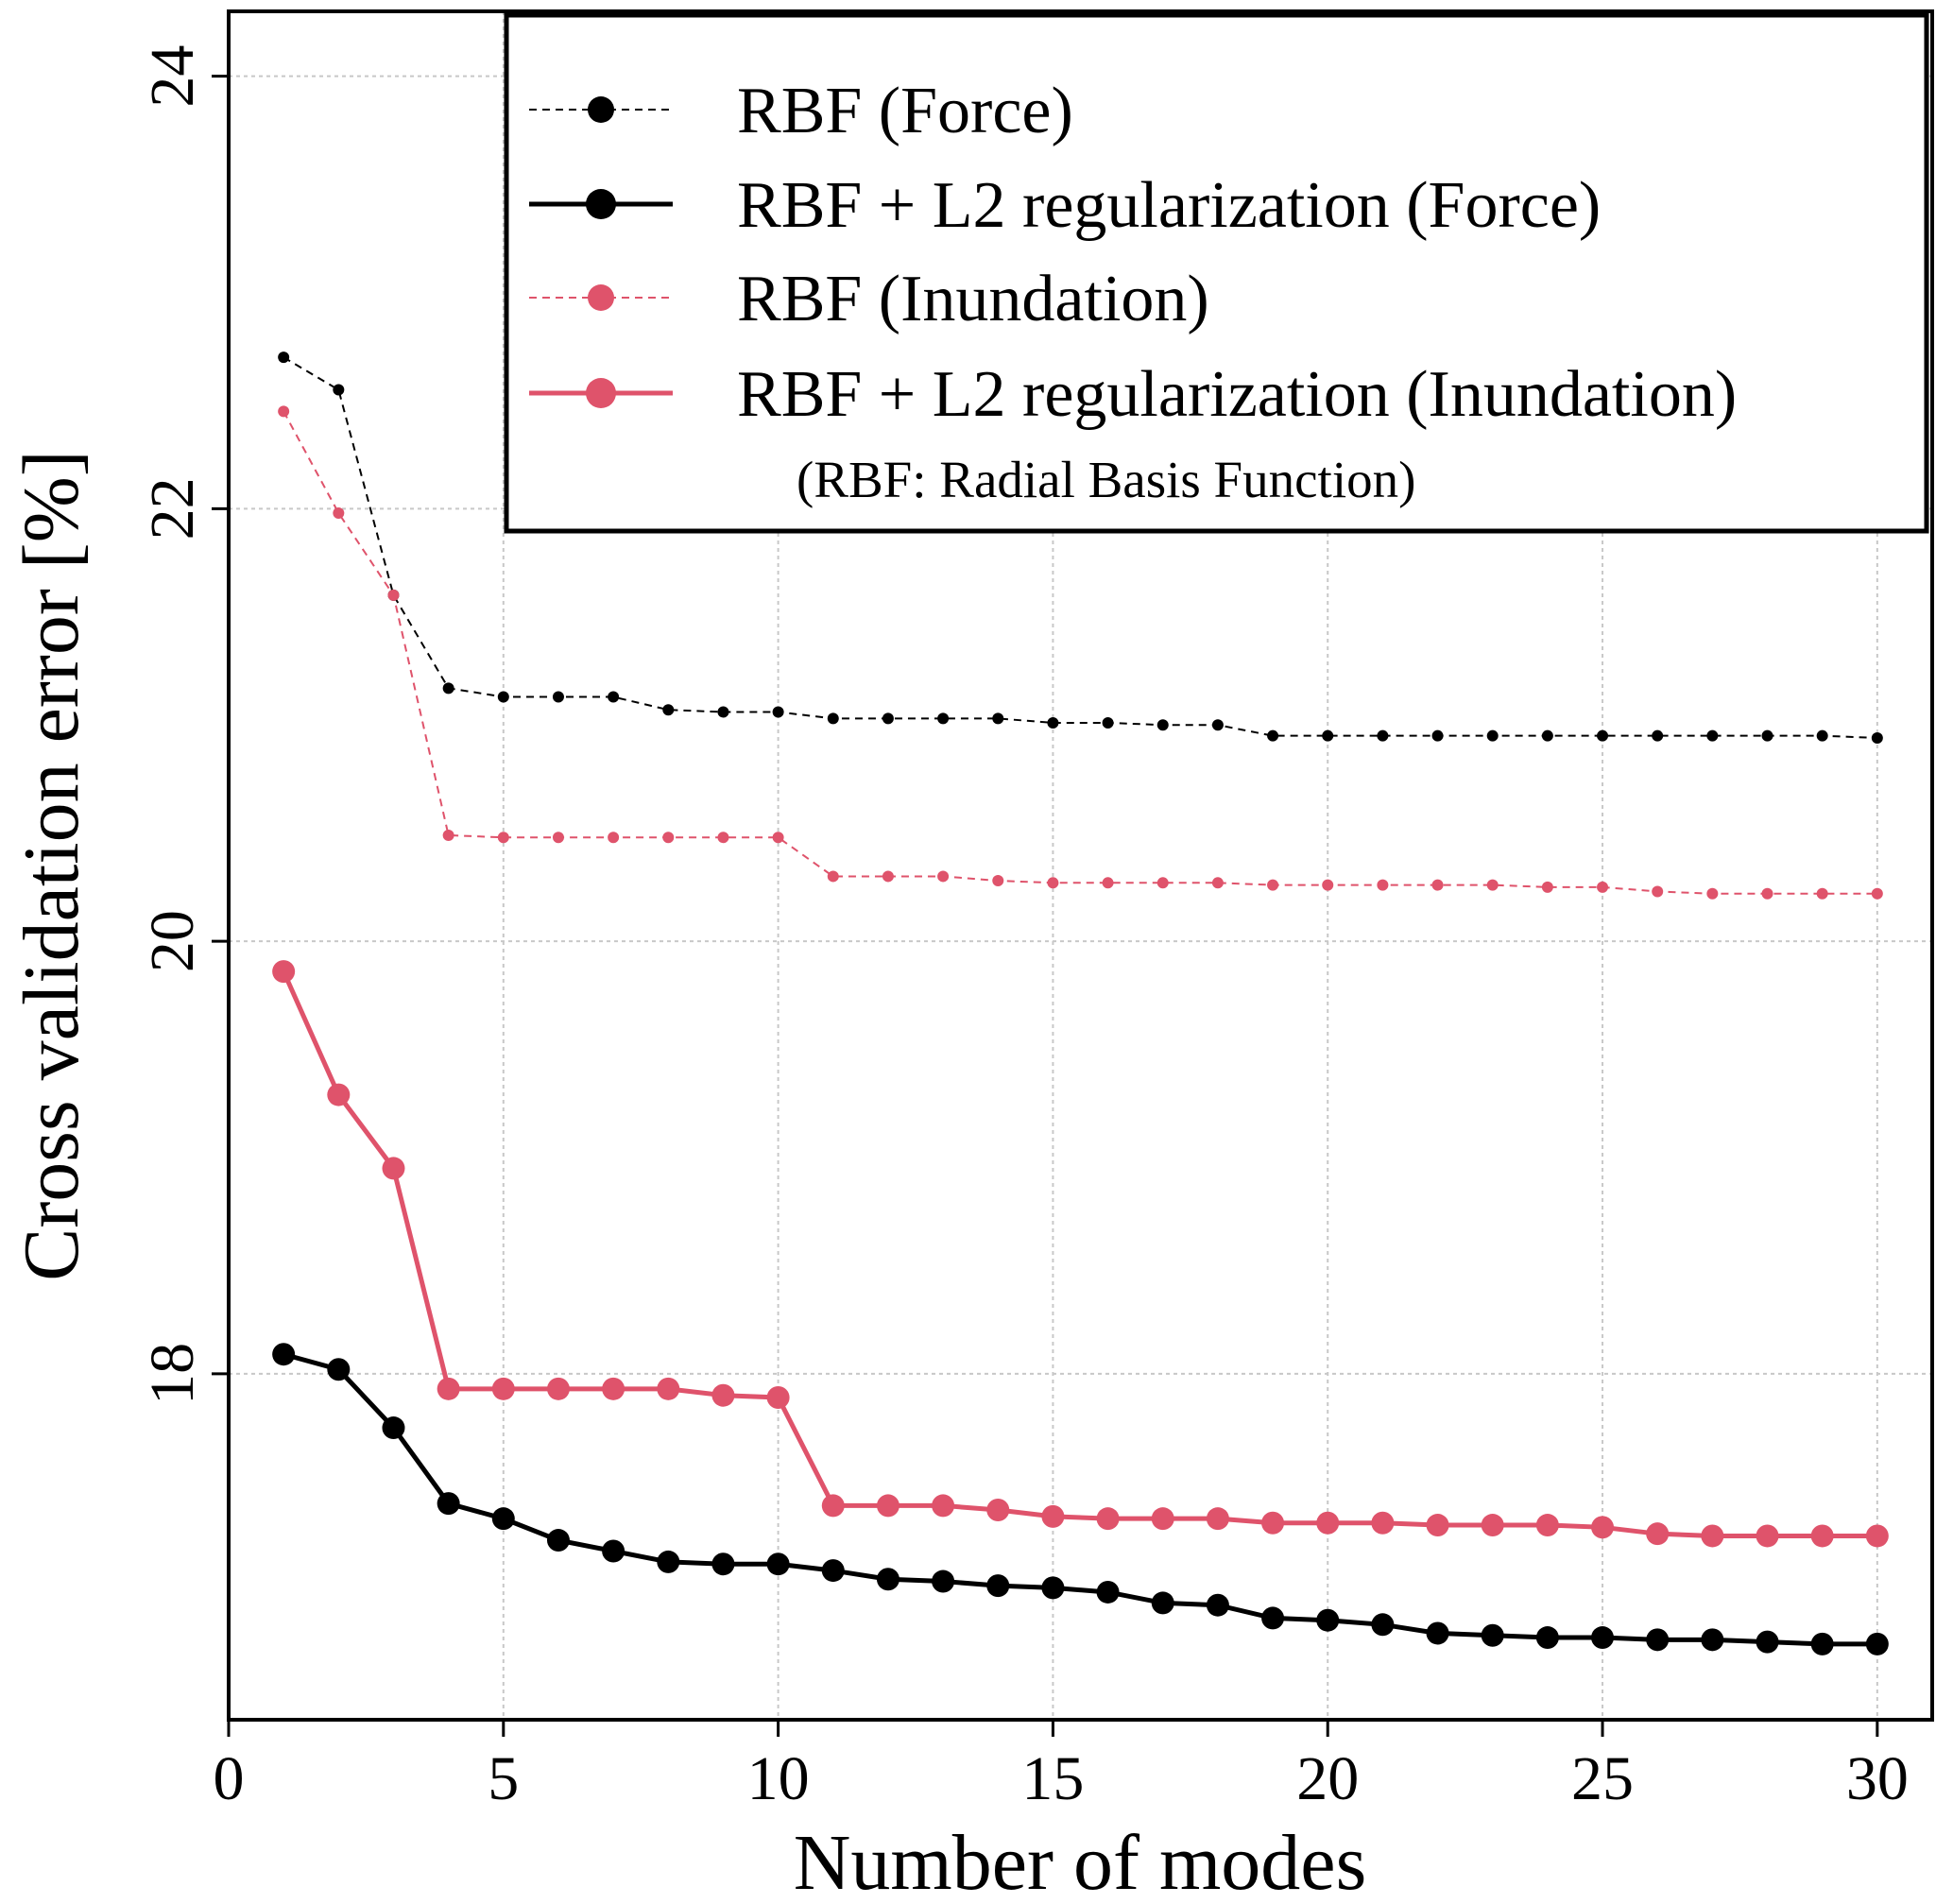  What do you see at coordinates (1106, 479) in the screenshot?
I see `legend-note: (RBF: Radial Basis Function)` at bounding box center [1106, 479].